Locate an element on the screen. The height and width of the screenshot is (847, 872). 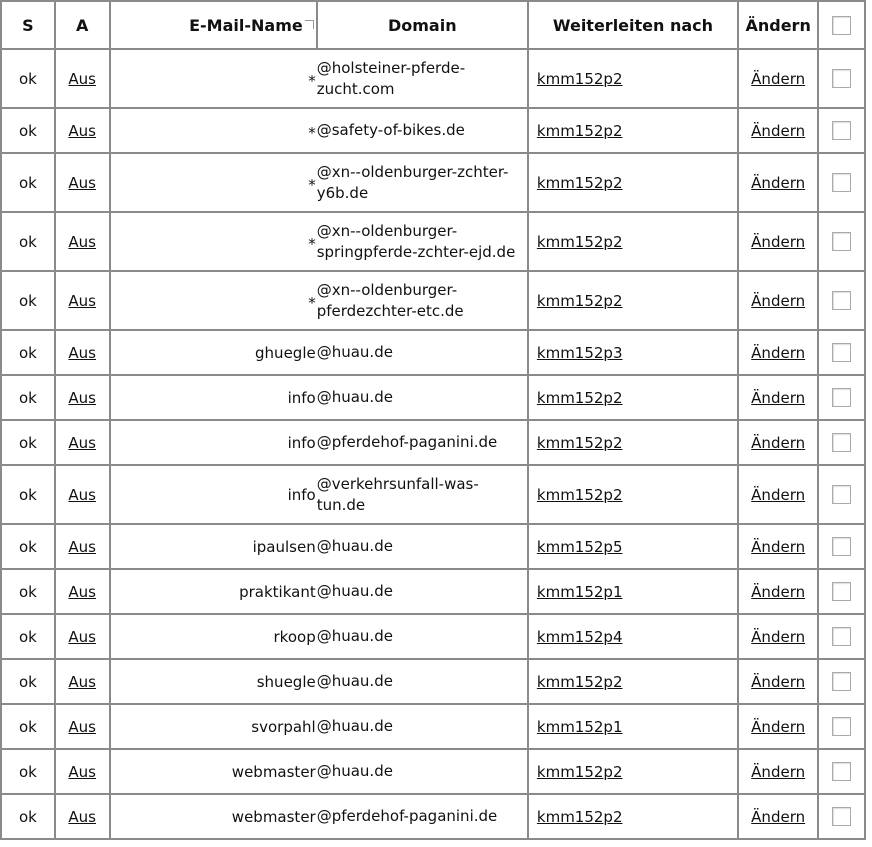
email-name-cell: info is located at coordinates (212, 397).